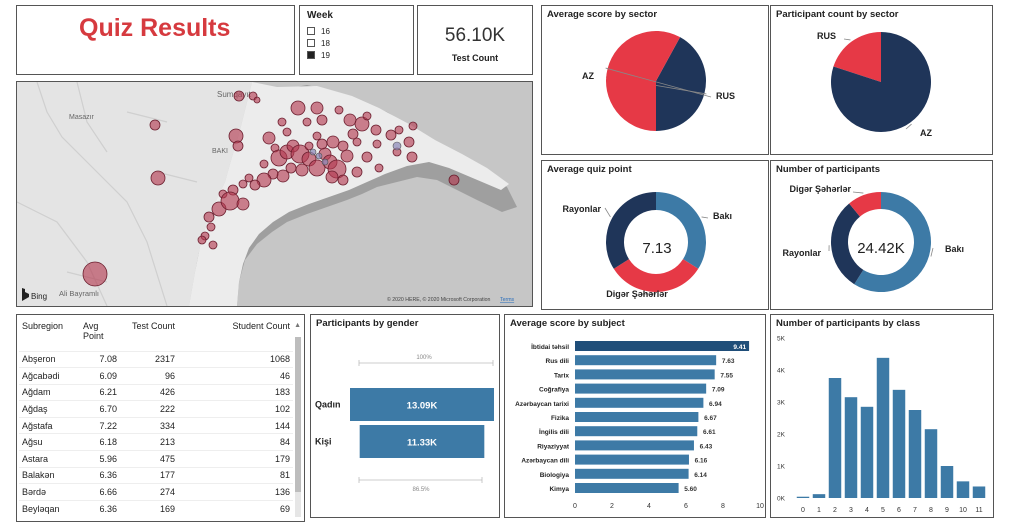  Describe the element at coordinates (156, 392) in the screenshot. I see `table-row: Ağdam 6.21 426 183` at that location.